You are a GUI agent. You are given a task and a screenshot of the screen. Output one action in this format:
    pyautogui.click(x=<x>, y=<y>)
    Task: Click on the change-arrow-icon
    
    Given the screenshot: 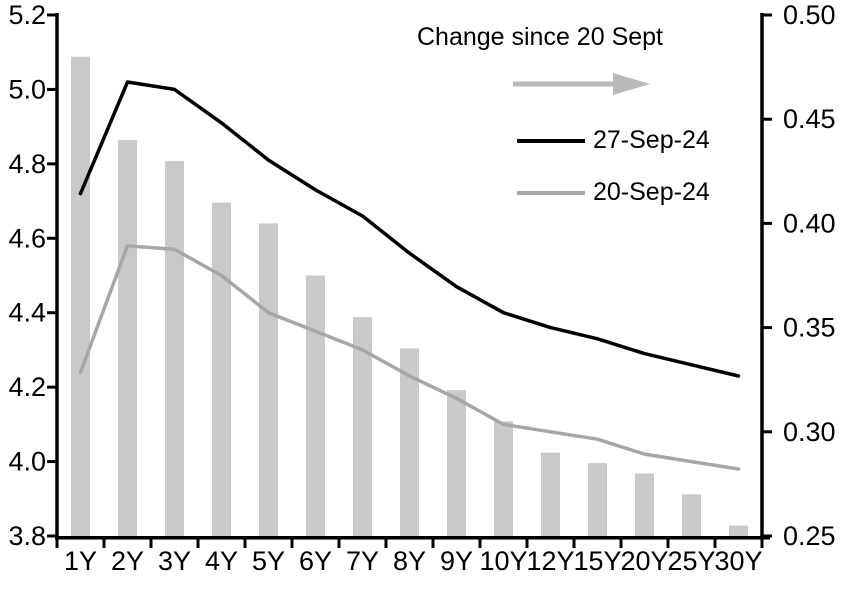 What is the action you would take?
    pyautogui.click(x=581, y=84)
    